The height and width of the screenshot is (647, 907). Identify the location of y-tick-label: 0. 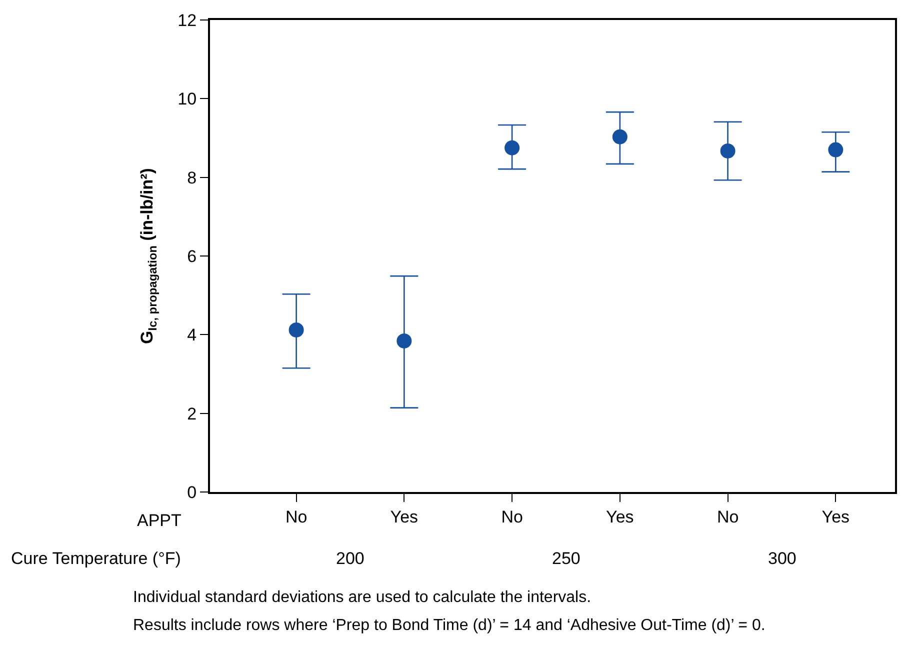
(192, 492).